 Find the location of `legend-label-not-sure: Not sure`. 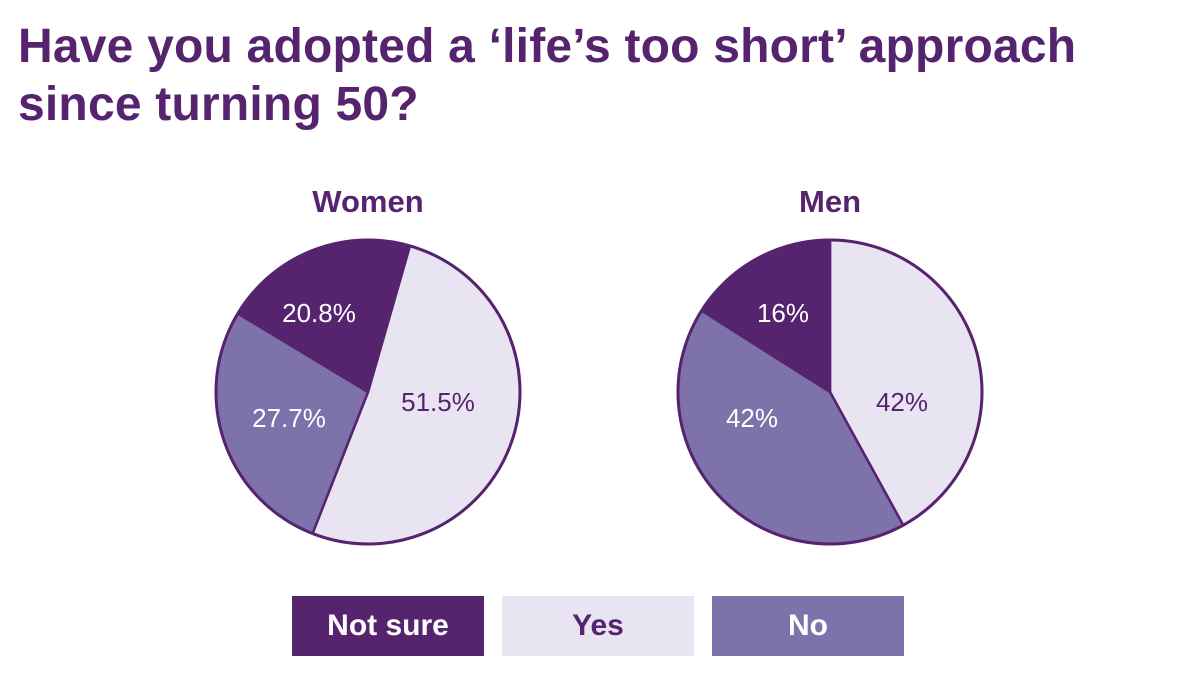

legend-label-not-sure: Not sure is located at coordinates (388, 625).